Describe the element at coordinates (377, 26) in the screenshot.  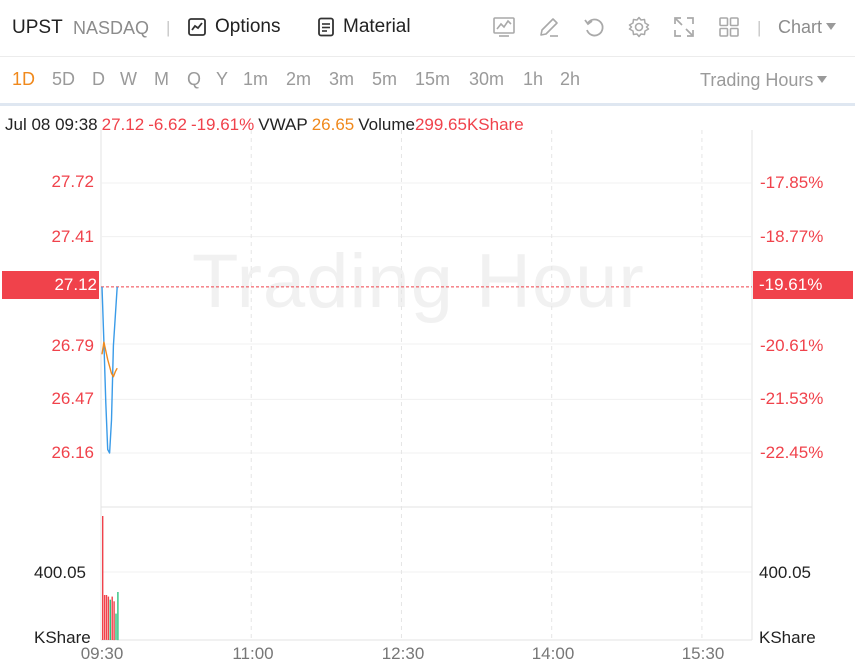
I see `material-label: Material` at that location.